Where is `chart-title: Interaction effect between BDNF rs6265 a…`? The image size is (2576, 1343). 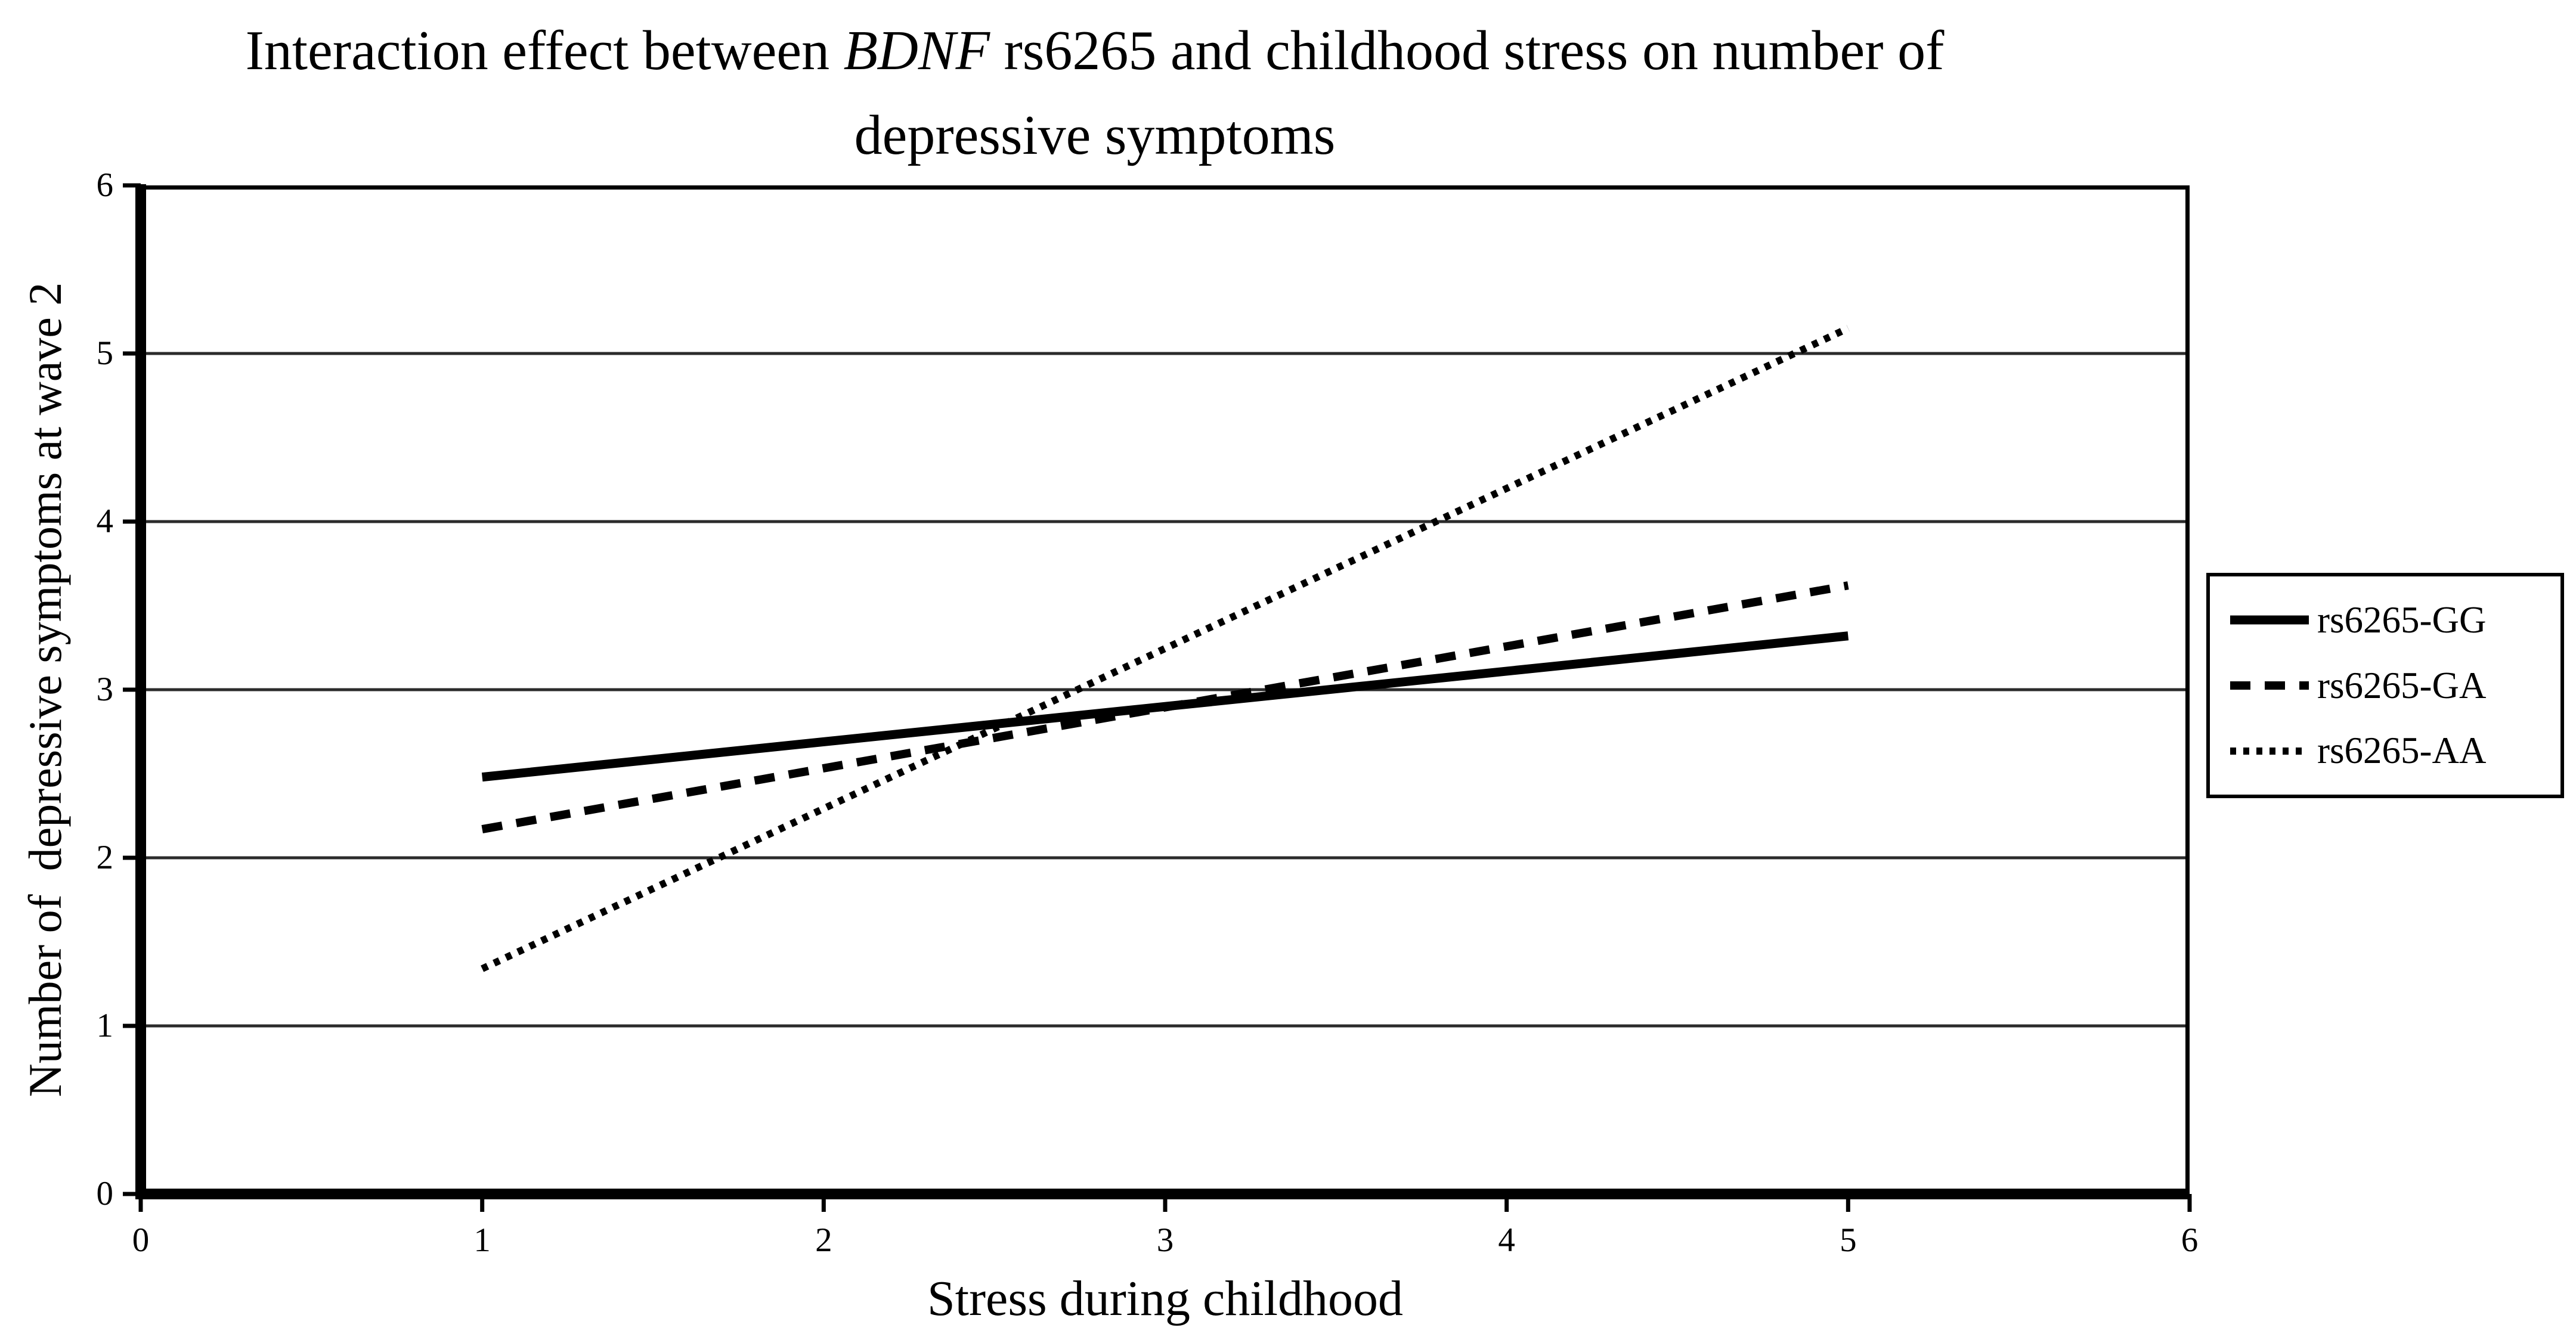 chart-title: Interaction effect between BDNF rs6265 a… is located at coordinates (1095, 93).